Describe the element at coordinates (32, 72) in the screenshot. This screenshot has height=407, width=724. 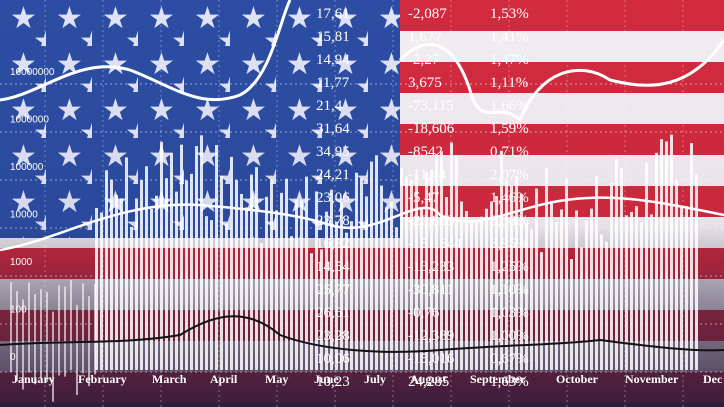
I see `axis-label: 10000000` at that location.